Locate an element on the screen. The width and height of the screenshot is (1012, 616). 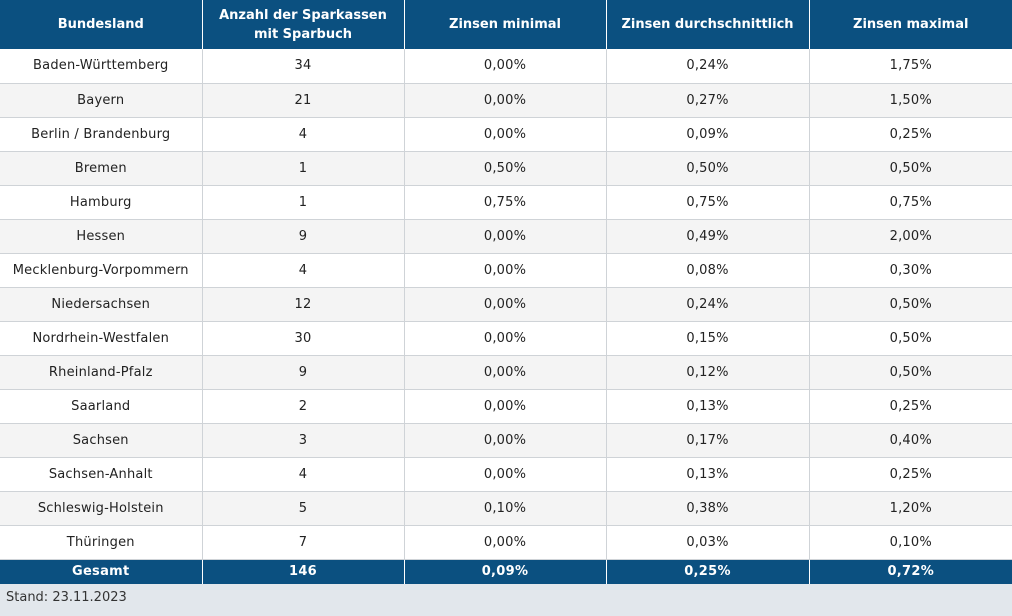
cell-bundesland: Schleswig-Holstein is located at coordinates (101, 508).